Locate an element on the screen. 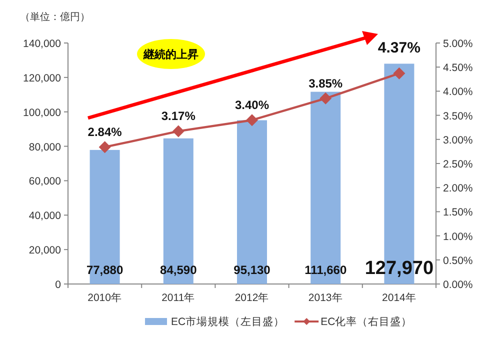 The height and width of the screenshot is (343, 500). y-tick-label: 120,000 is located at coordinates (42, 78).